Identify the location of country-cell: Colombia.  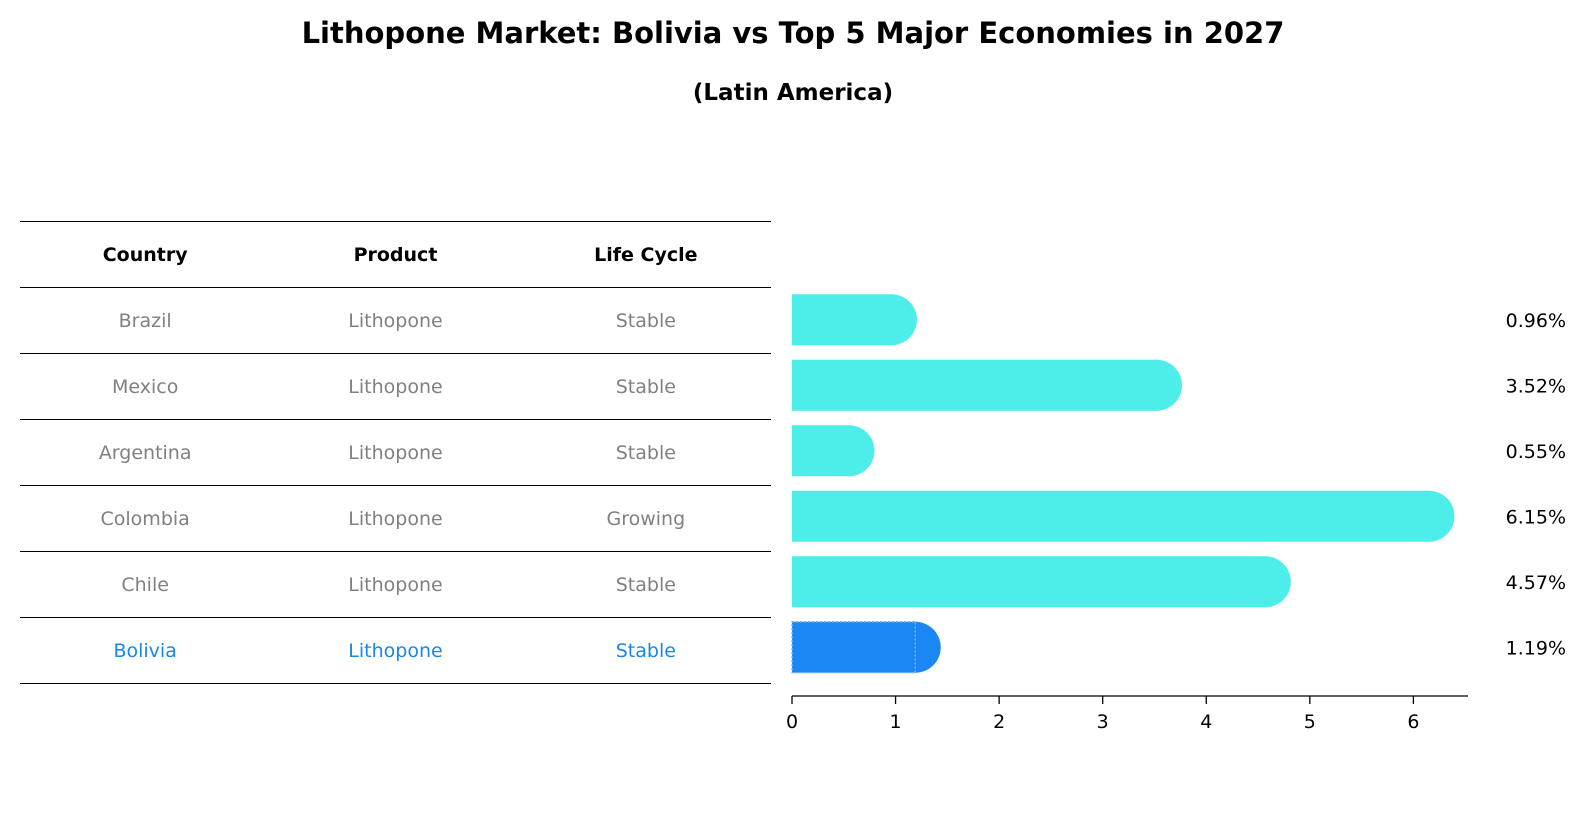
(145, 518).